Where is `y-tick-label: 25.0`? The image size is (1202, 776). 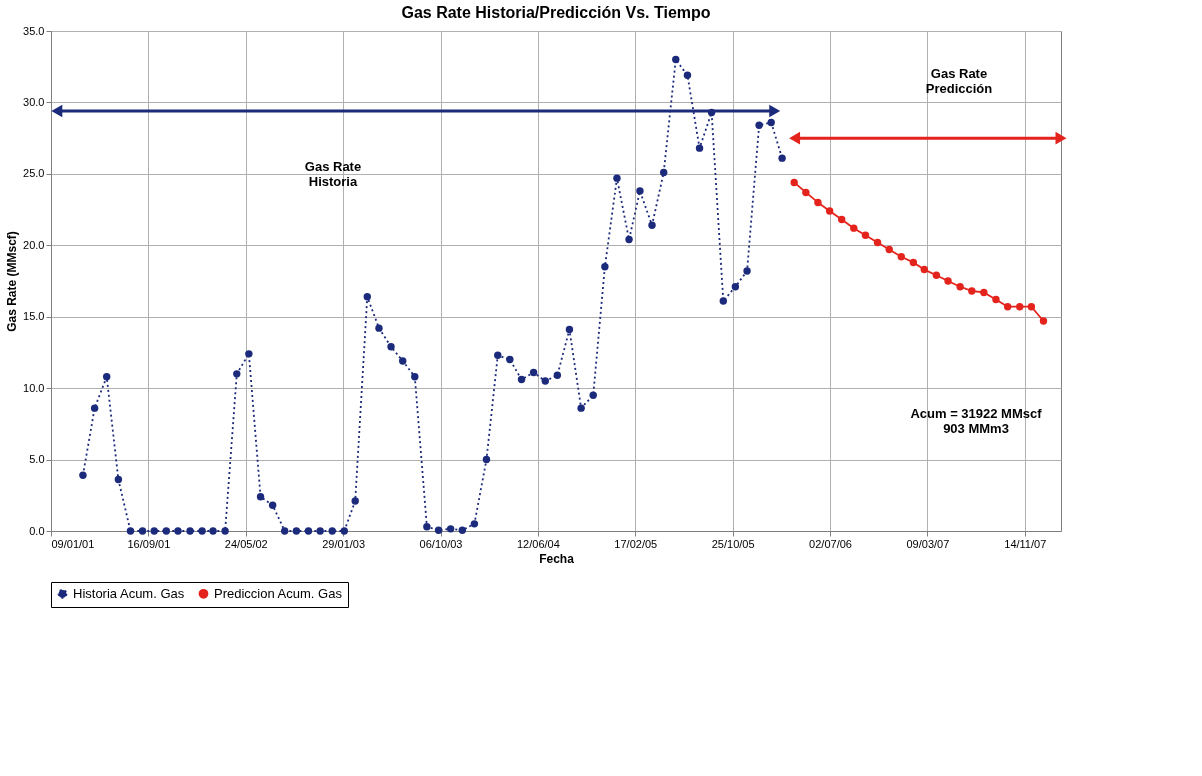 y-tick-label: 25.0 is located at coordinates (34, 173).